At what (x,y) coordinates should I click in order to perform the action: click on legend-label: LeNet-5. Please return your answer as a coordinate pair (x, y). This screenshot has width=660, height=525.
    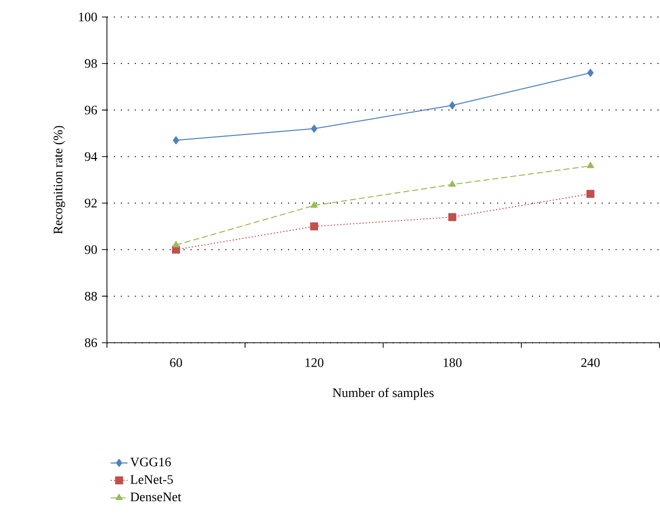
    Looking at the image, I should click on (151, 479).